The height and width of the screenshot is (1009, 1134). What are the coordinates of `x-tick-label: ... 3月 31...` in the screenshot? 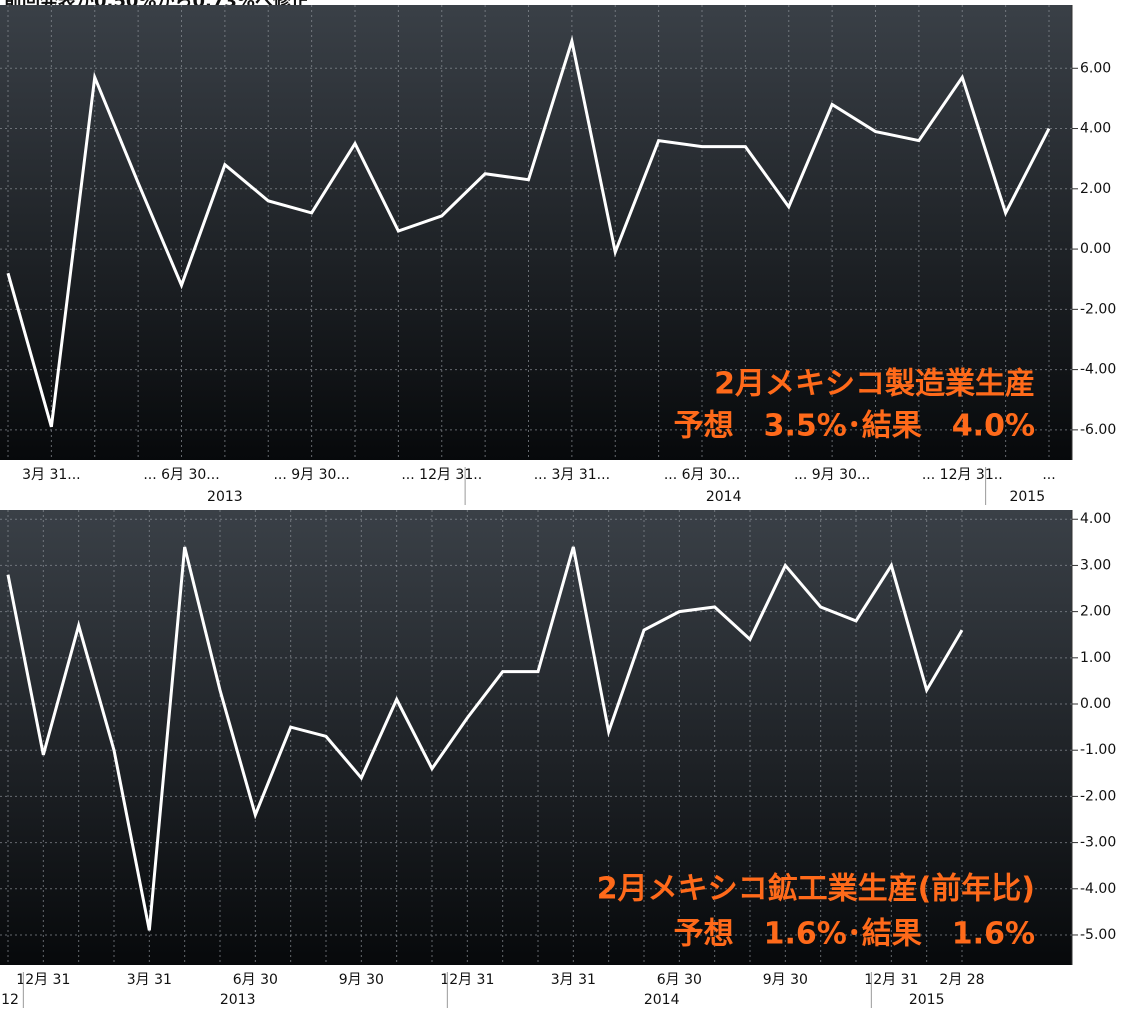 It's located at (572, 475).